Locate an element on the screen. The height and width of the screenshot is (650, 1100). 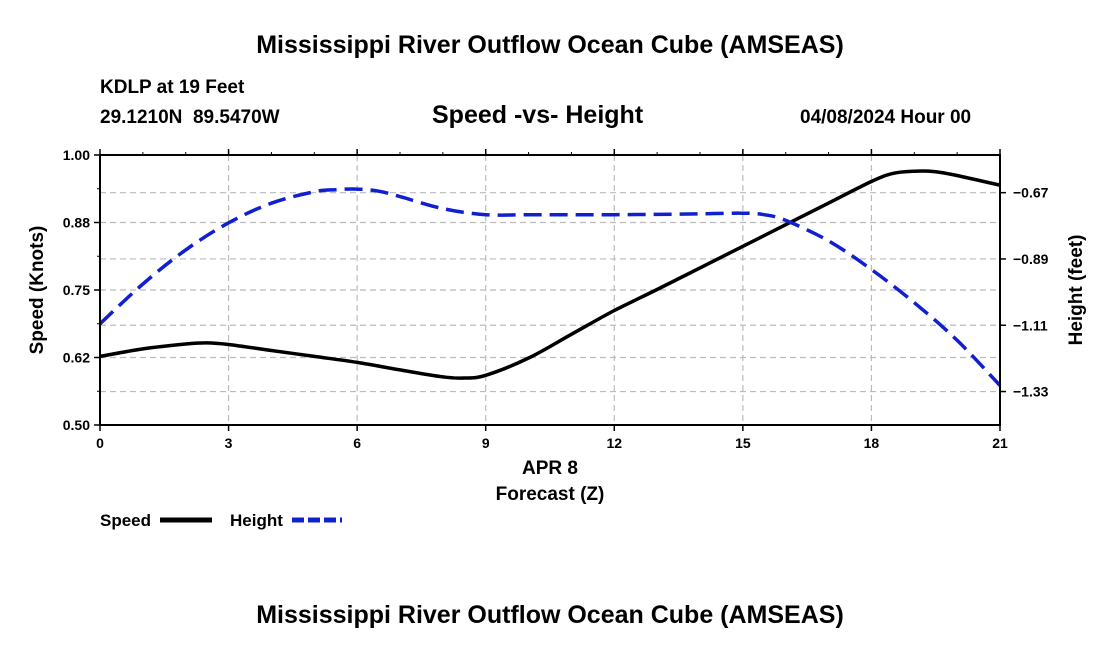
x-tick-label: 6 is located at coordinates (357, 443).